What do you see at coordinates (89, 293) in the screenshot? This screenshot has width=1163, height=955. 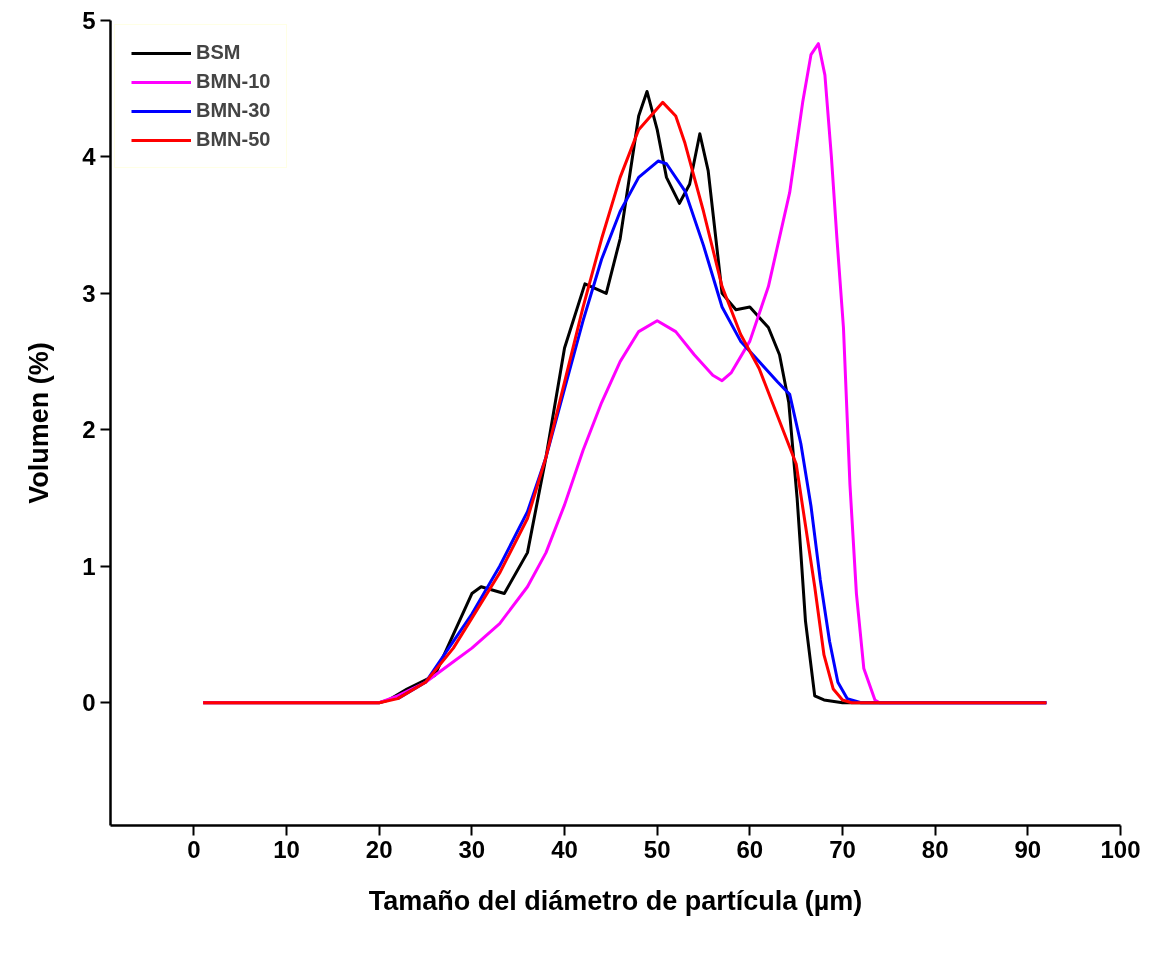 I see `y-tick-label: 3` at bounding box center [89, 293].